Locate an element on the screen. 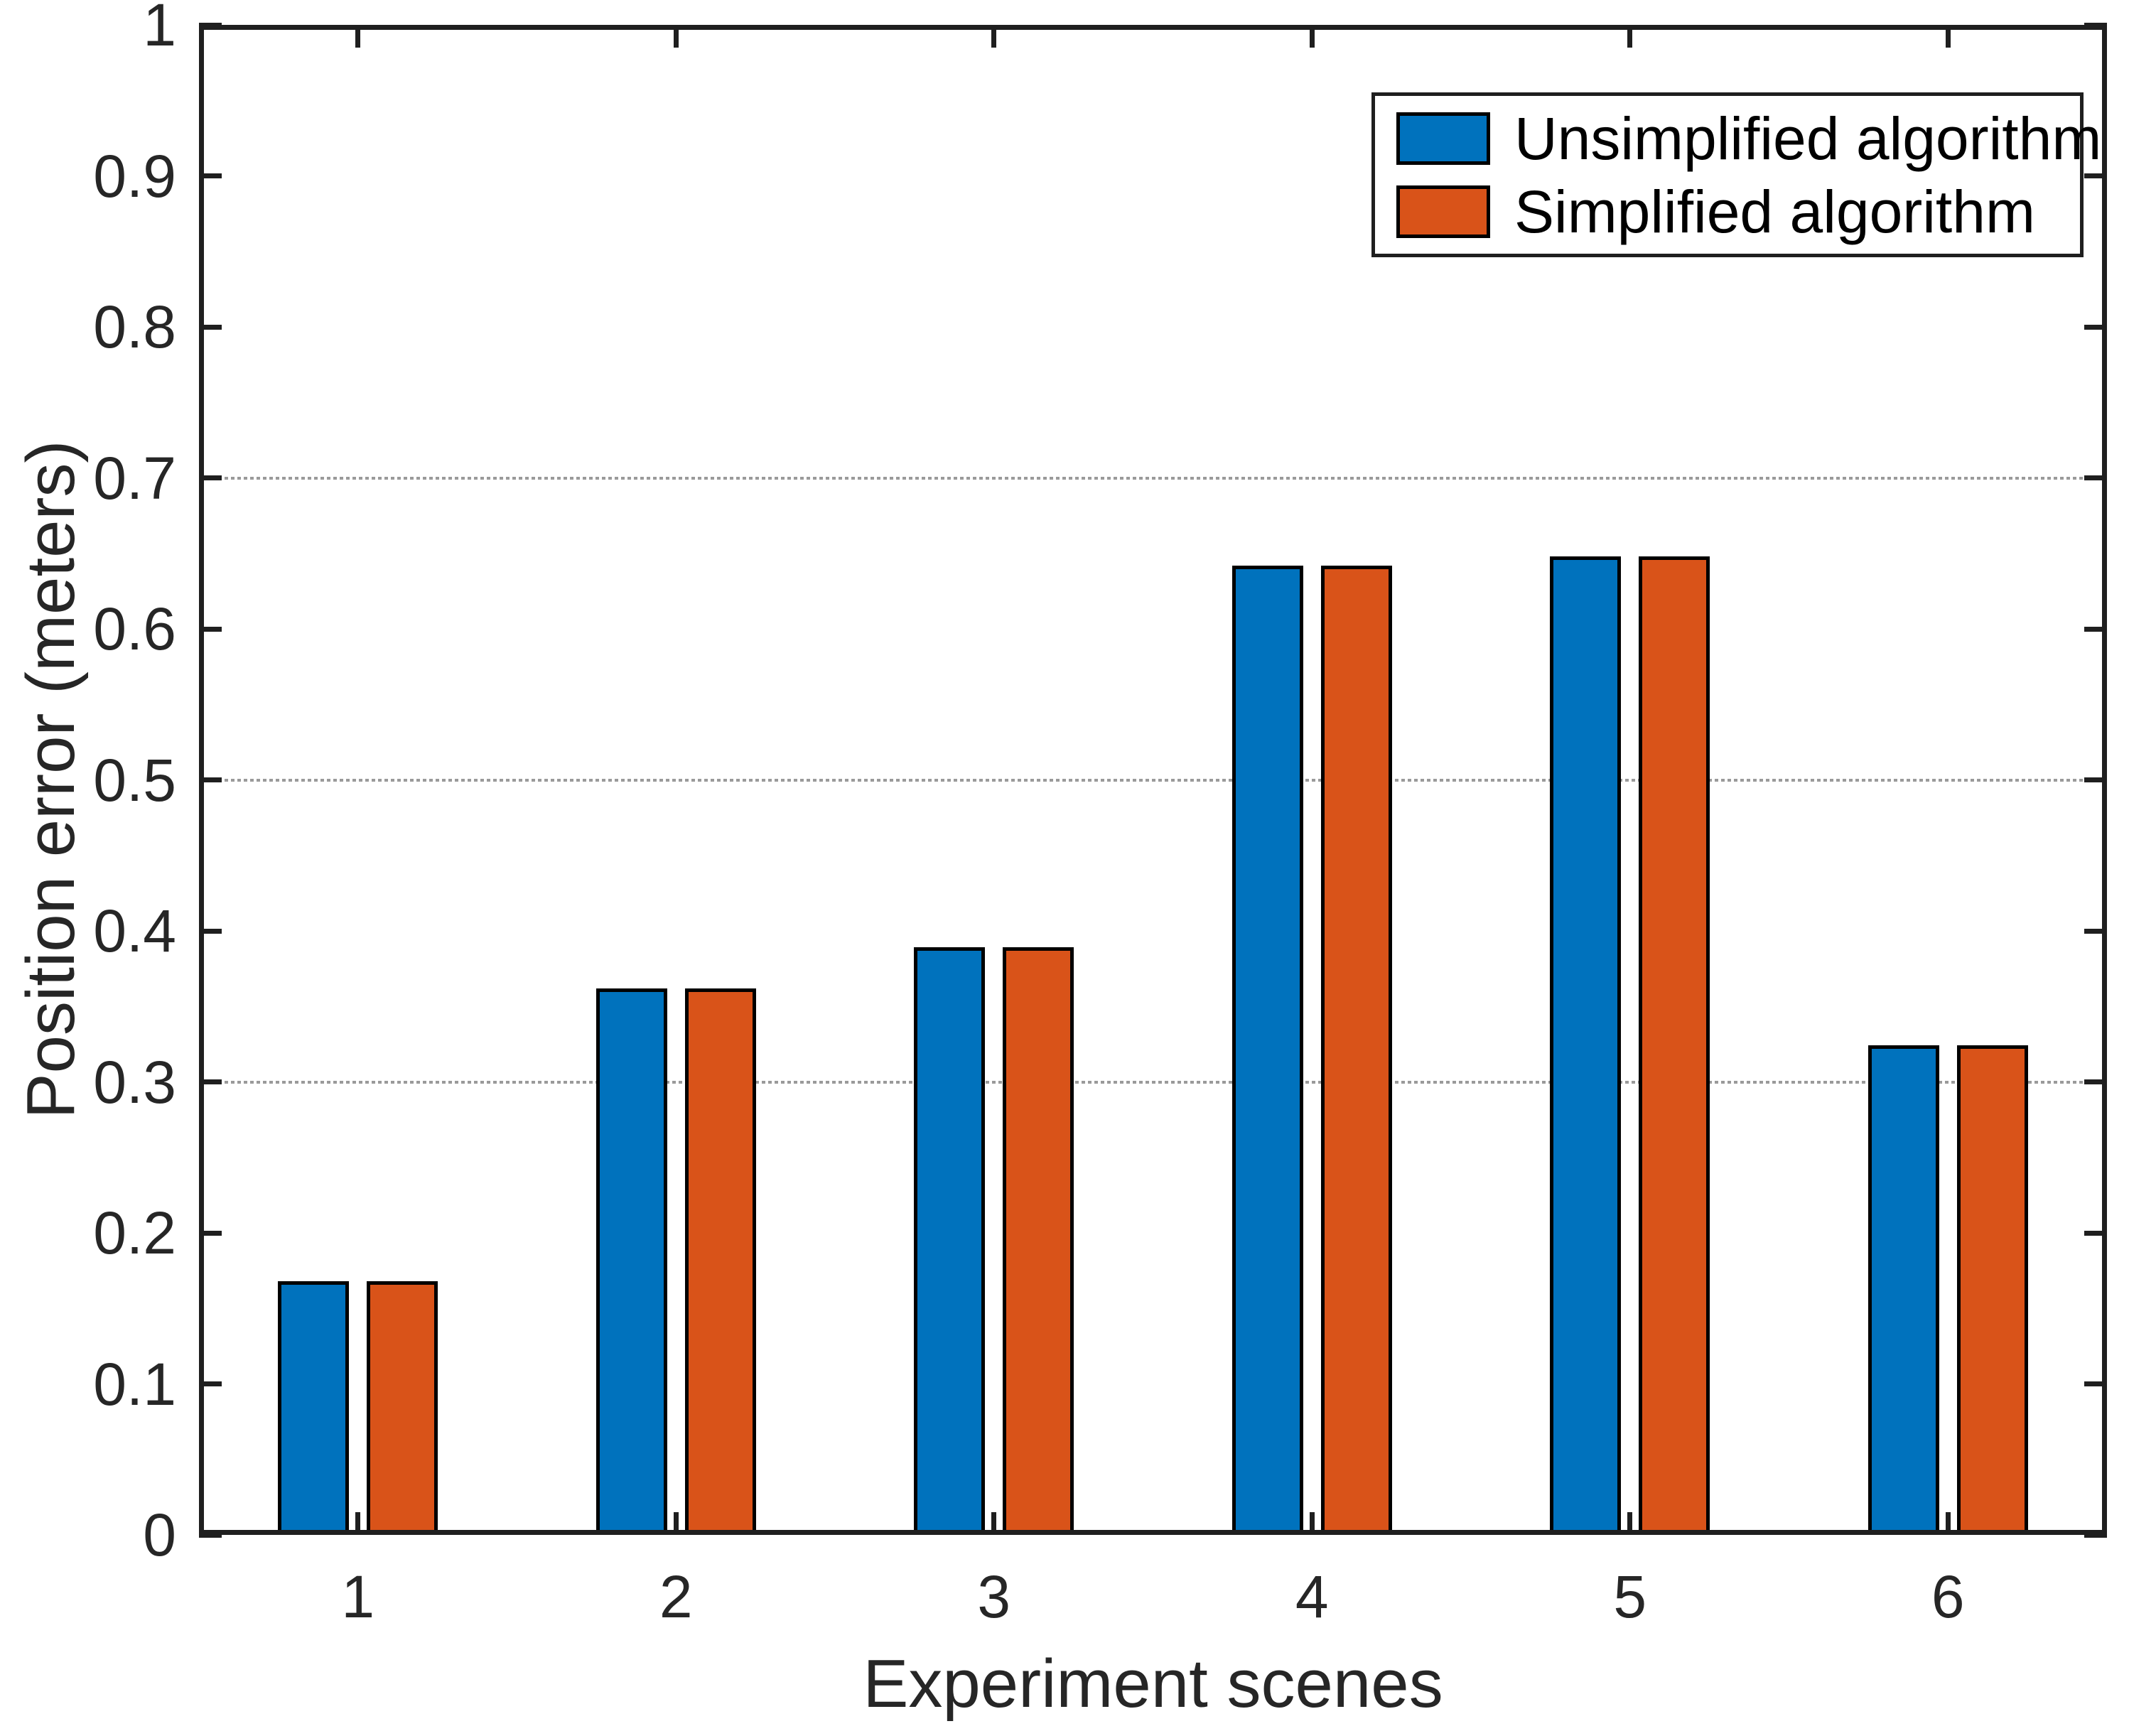  y-tick-label: 1 is located at coordinates (159, 29).